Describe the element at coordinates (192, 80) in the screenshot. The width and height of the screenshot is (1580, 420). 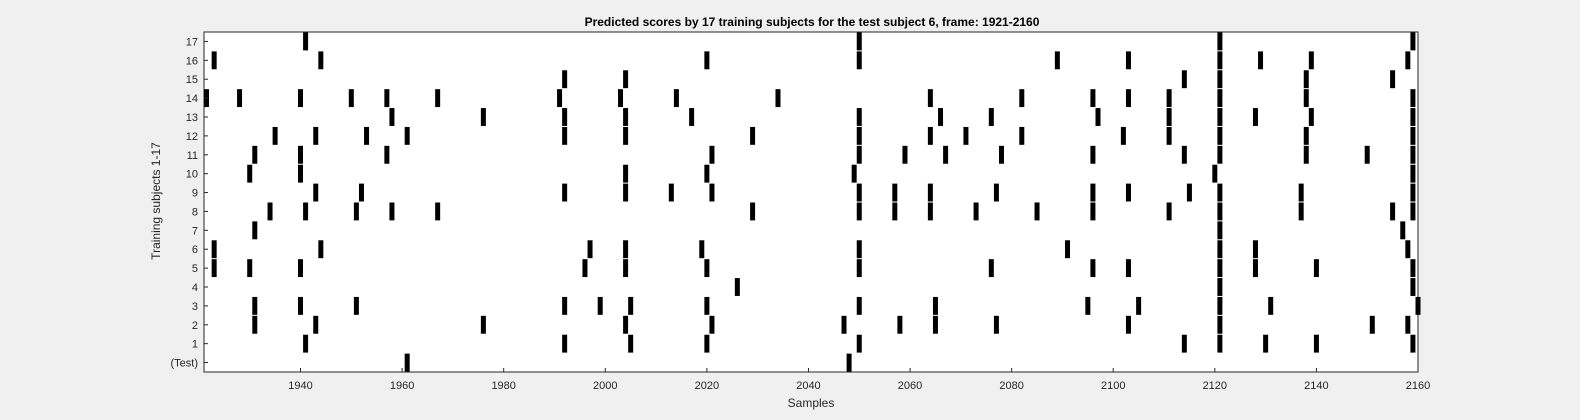
I see `y-tick-label: 15` at that location.